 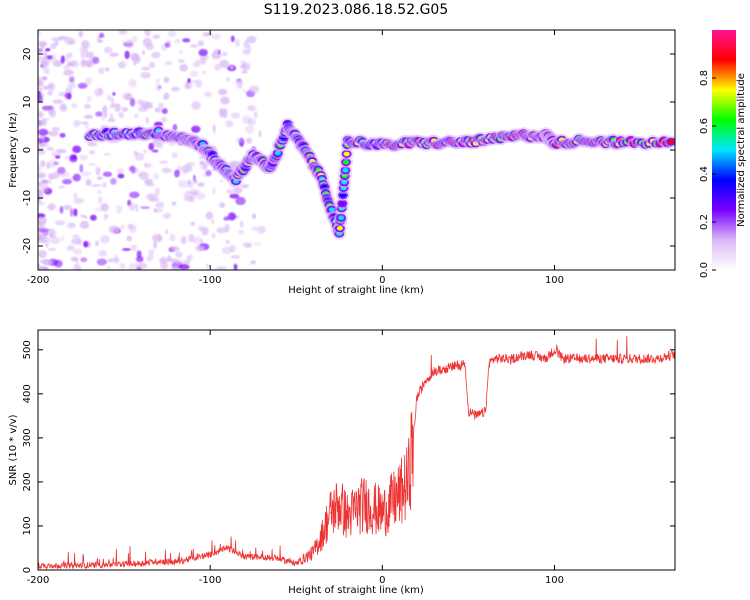 What do you see at coordinates (38, 280) in the screenshot?
I see `spectrogram-x-tick-label: -200` at bounding box center [38, 280].